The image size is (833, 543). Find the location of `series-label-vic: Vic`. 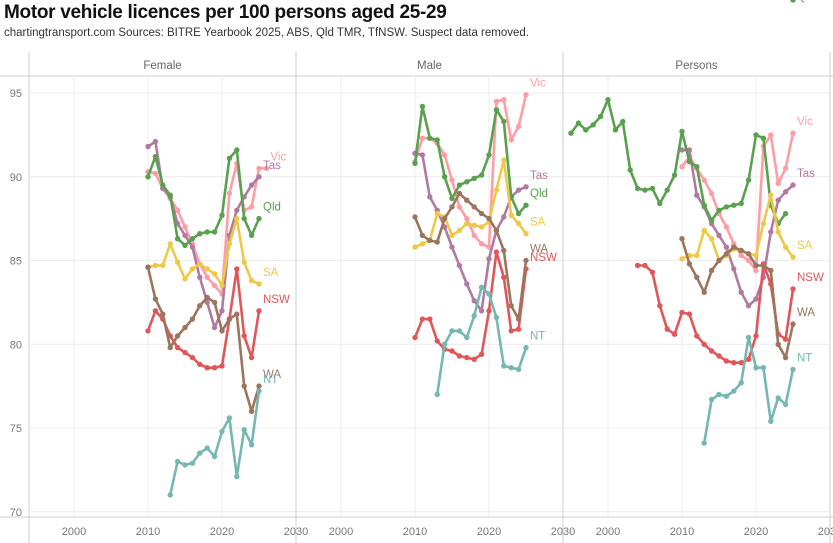

series-label-vic: Vic is located at coordinates (538, 84).